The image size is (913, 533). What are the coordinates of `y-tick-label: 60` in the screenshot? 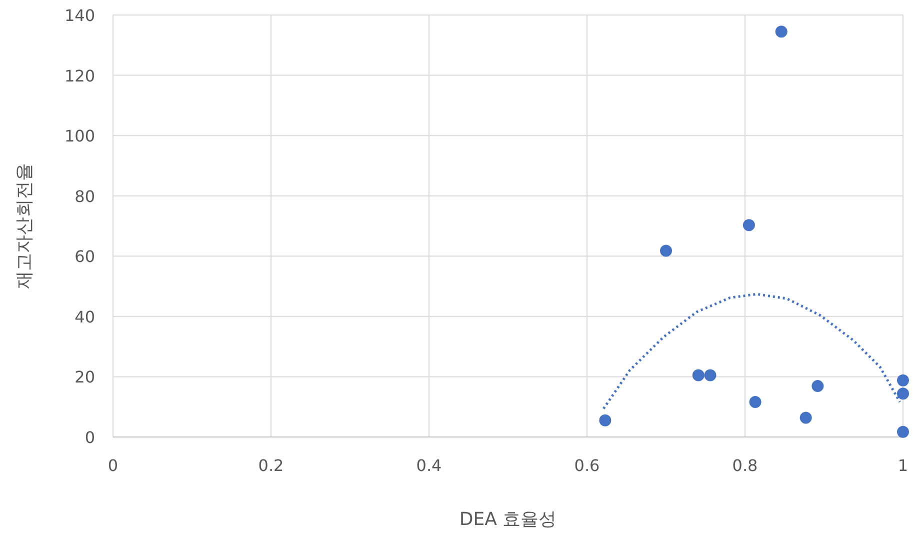 It's located at (84, 256).